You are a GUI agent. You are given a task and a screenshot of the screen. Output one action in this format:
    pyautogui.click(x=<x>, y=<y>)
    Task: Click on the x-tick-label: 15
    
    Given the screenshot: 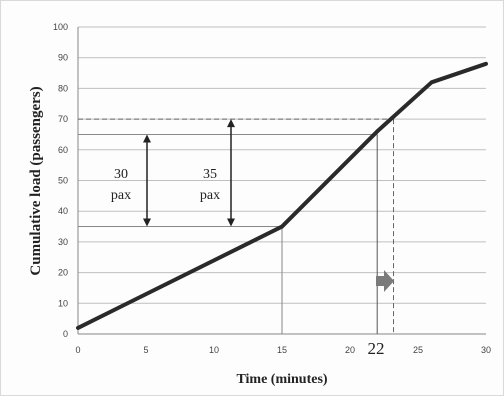 What is the action you would take?
    pyautogui.click(x=282, y=350)
    